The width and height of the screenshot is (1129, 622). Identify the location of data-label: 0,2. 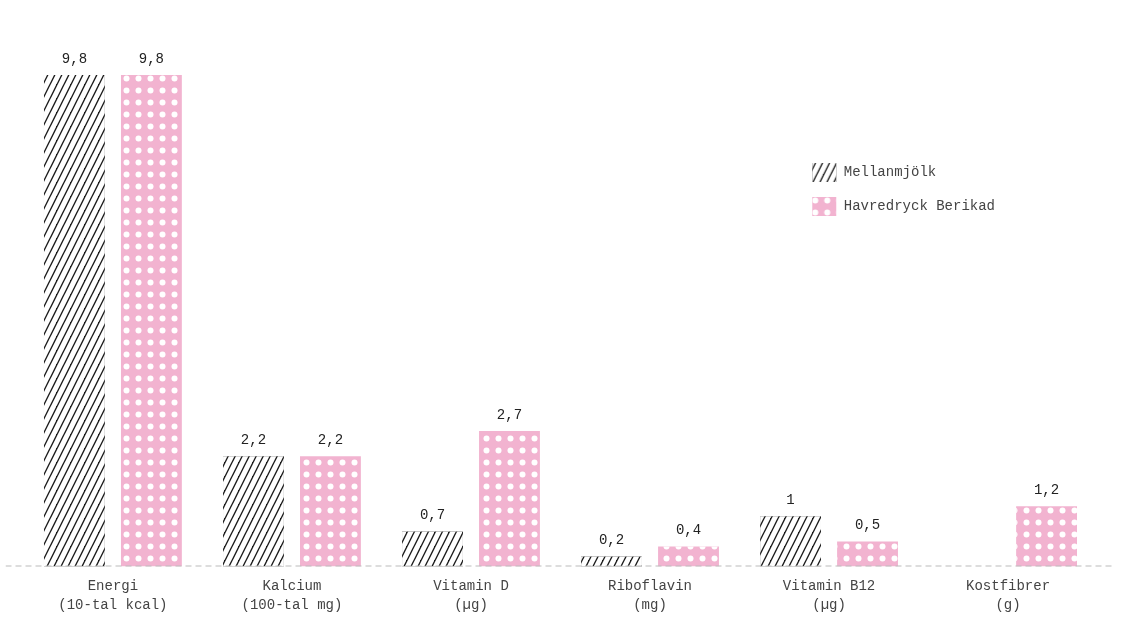
(611, 540).